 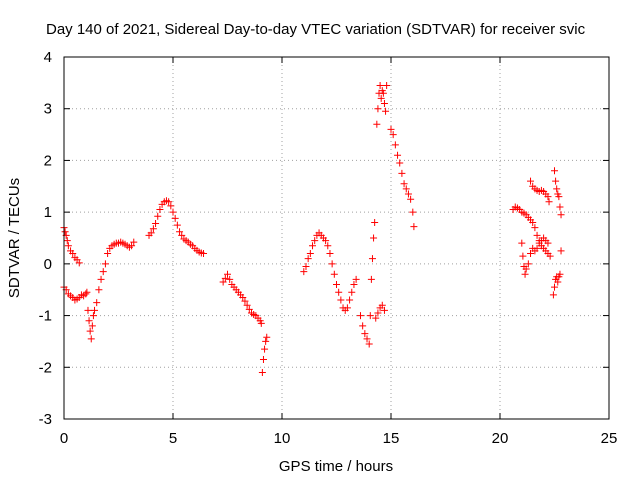 I want to click on x-tick-label: 10, so click(x=282, y=438).